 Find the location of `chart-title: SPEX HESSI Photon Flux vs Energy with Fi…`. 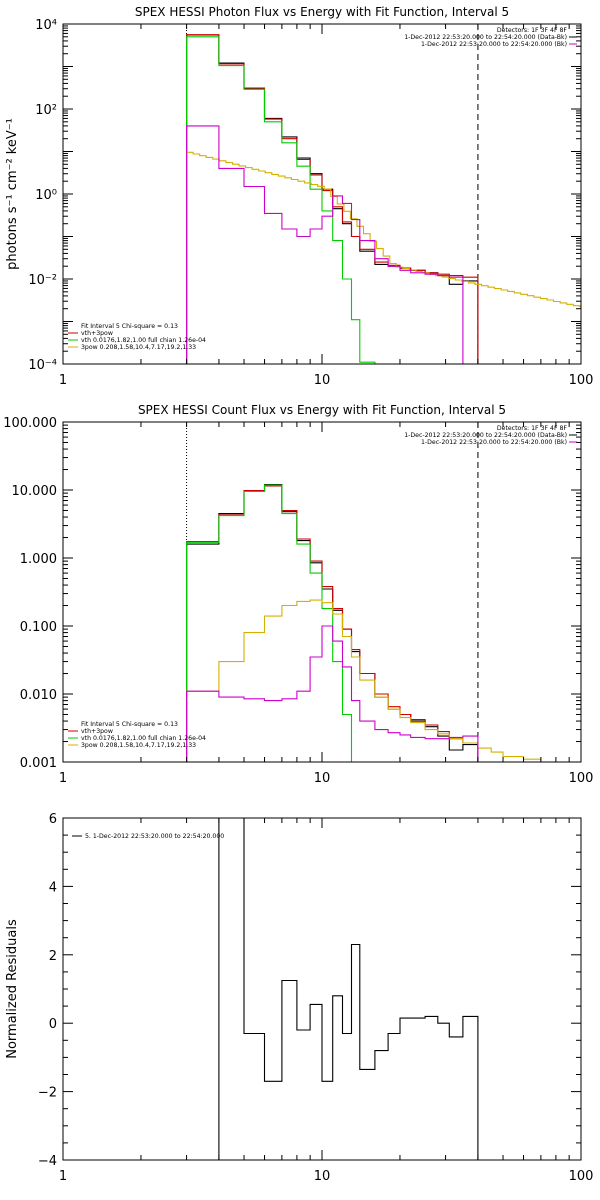

chart-title: SPEX HESSI Photon Flux vs Energy with Fi… is located at coordinates (322, 12).